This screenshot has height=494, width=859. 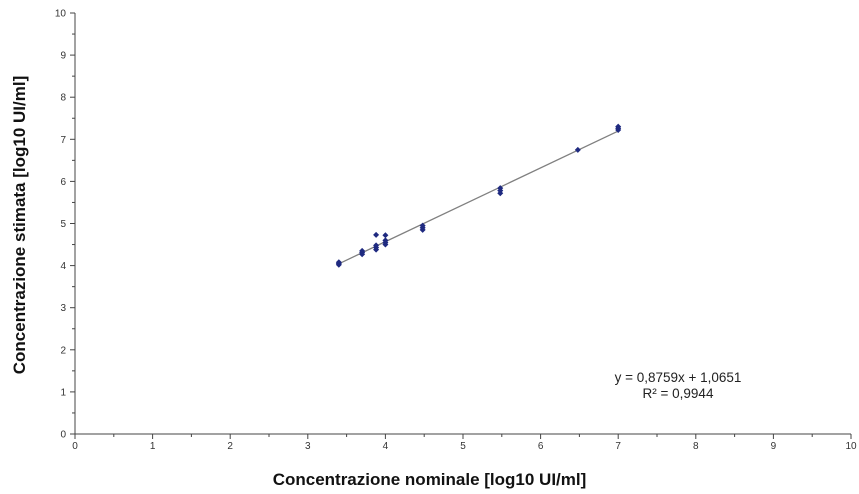 I want to click on y-tick-label: 6, so click(x=63, y=182).